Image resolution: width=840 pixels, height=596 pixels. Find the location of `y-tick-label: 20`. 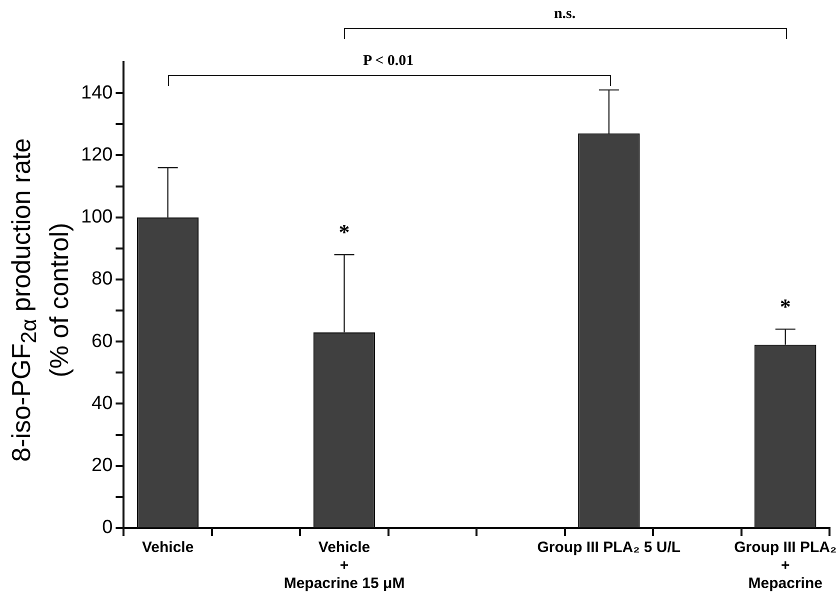

y-tick-label: 20 is located at coordinates (102, 465).